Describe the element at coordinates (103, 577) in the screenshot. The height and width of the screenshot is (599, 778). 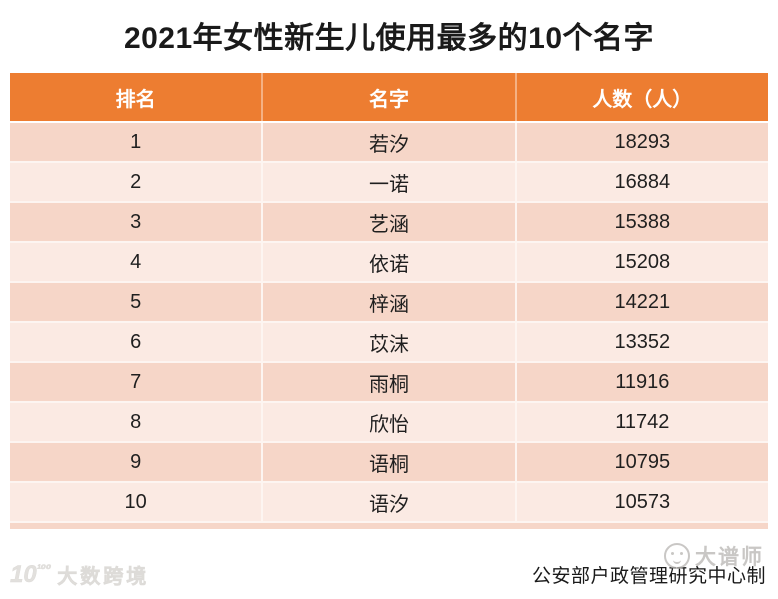
I see `watermark-left-label: 大数跨境` at that location.